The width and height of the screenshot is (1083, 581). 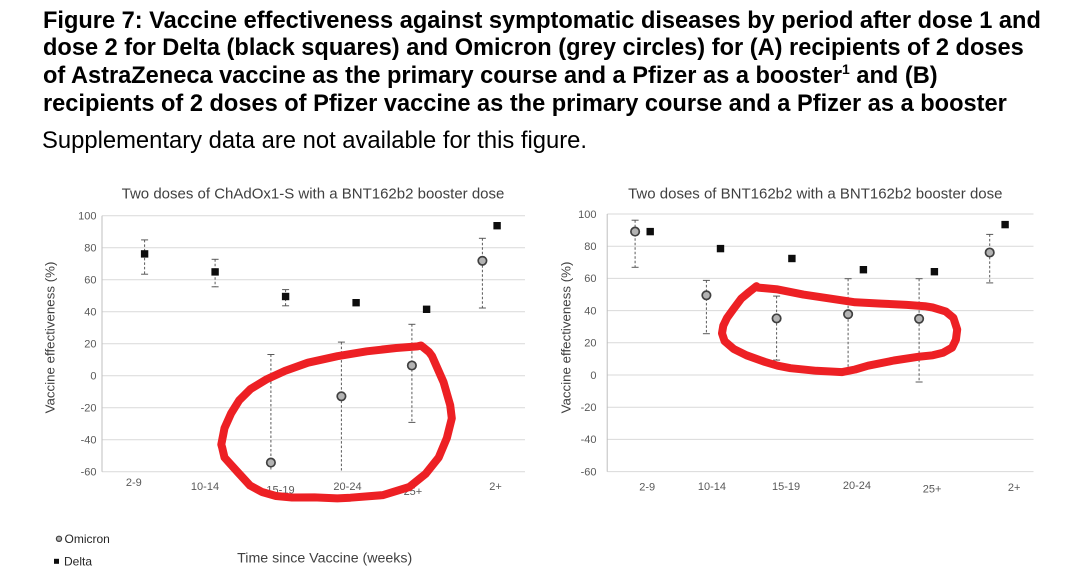 What do you see at coordinates (324, 559) in the screenshot?
I see `svg-text: Time since Vaccine (weeks)` at bounding box center [324, 559].